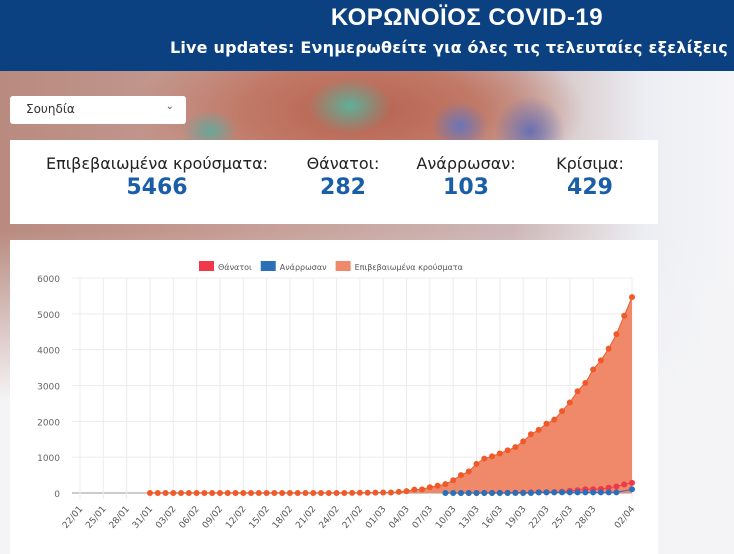 The image size is (734, 554). What do you see at coordinates (143, 518) in the screenshot?
I see `x-tick-label: 31/01` at bounding box center [143, 518].